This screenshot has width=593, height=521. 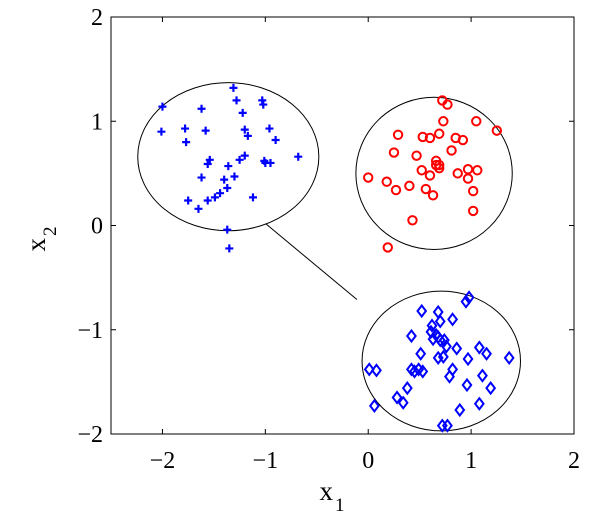 What do you see at coordinates (327, 491) in the screenshot?
I see `x-axis-label: x` at bounding box center [327, 491].